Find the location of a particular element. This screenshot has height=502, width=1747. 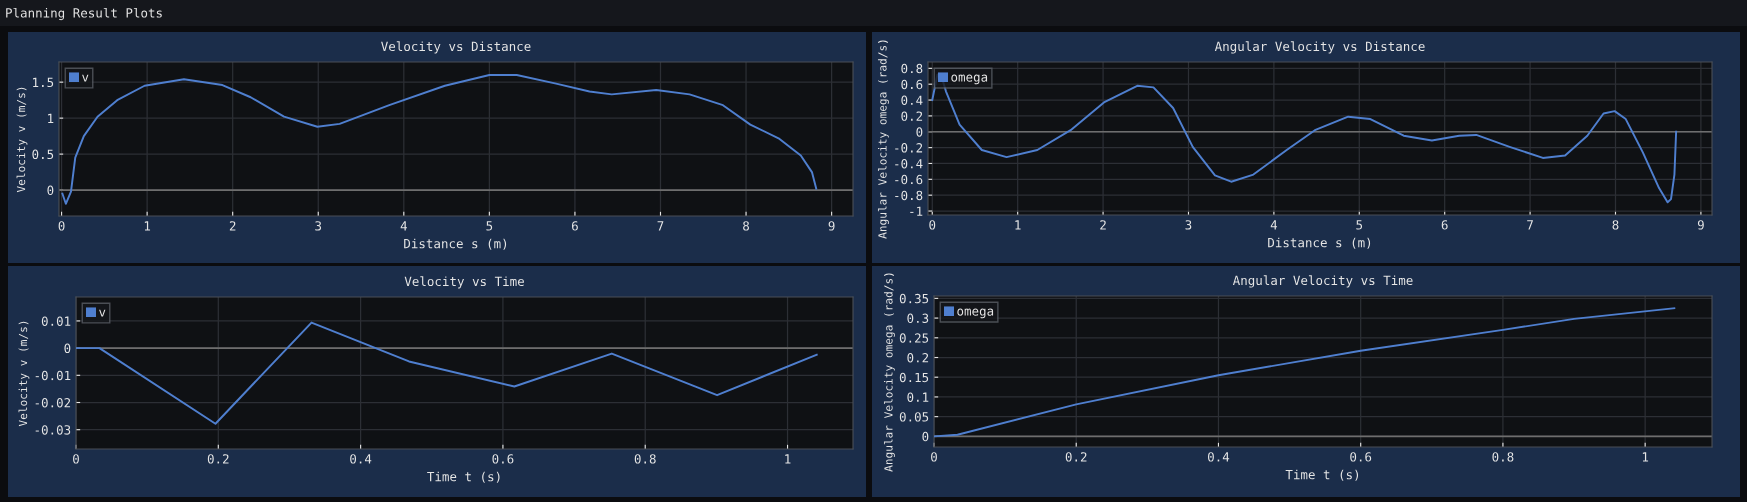

y-tick-label: 0.25 is located at coordinates (914, 338).